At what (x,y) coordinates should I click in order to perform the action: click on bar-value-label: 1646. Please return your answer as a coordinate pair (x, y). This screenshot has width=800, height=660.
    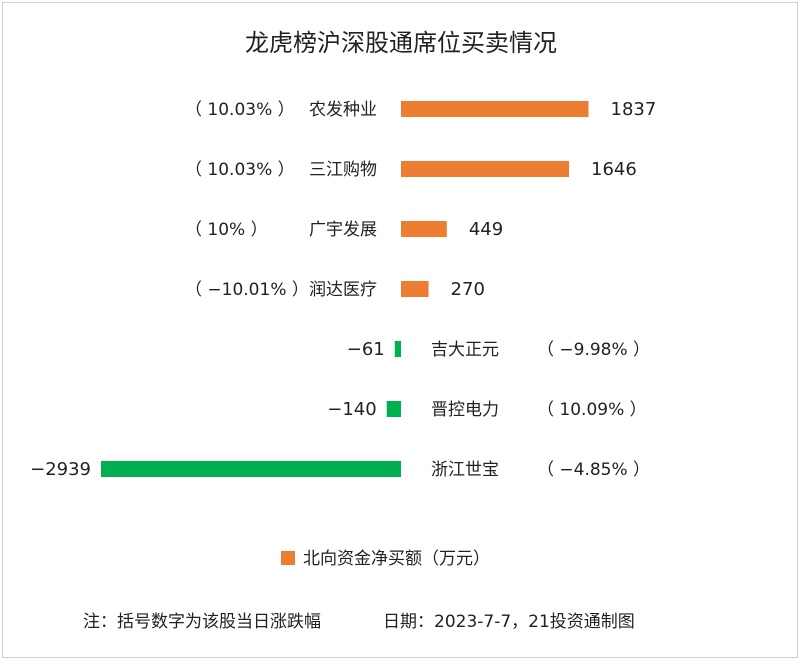
    Looking at the image, I should click on (614, 169).